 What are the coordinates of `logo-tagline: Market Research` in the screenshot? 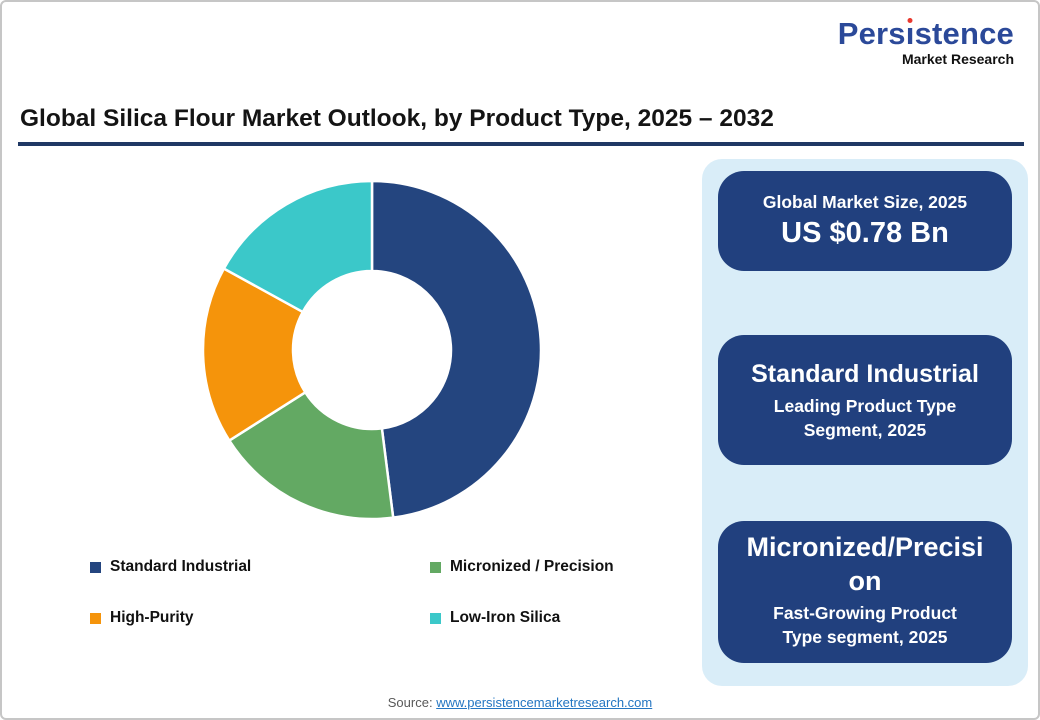 It's located at (957, 58).